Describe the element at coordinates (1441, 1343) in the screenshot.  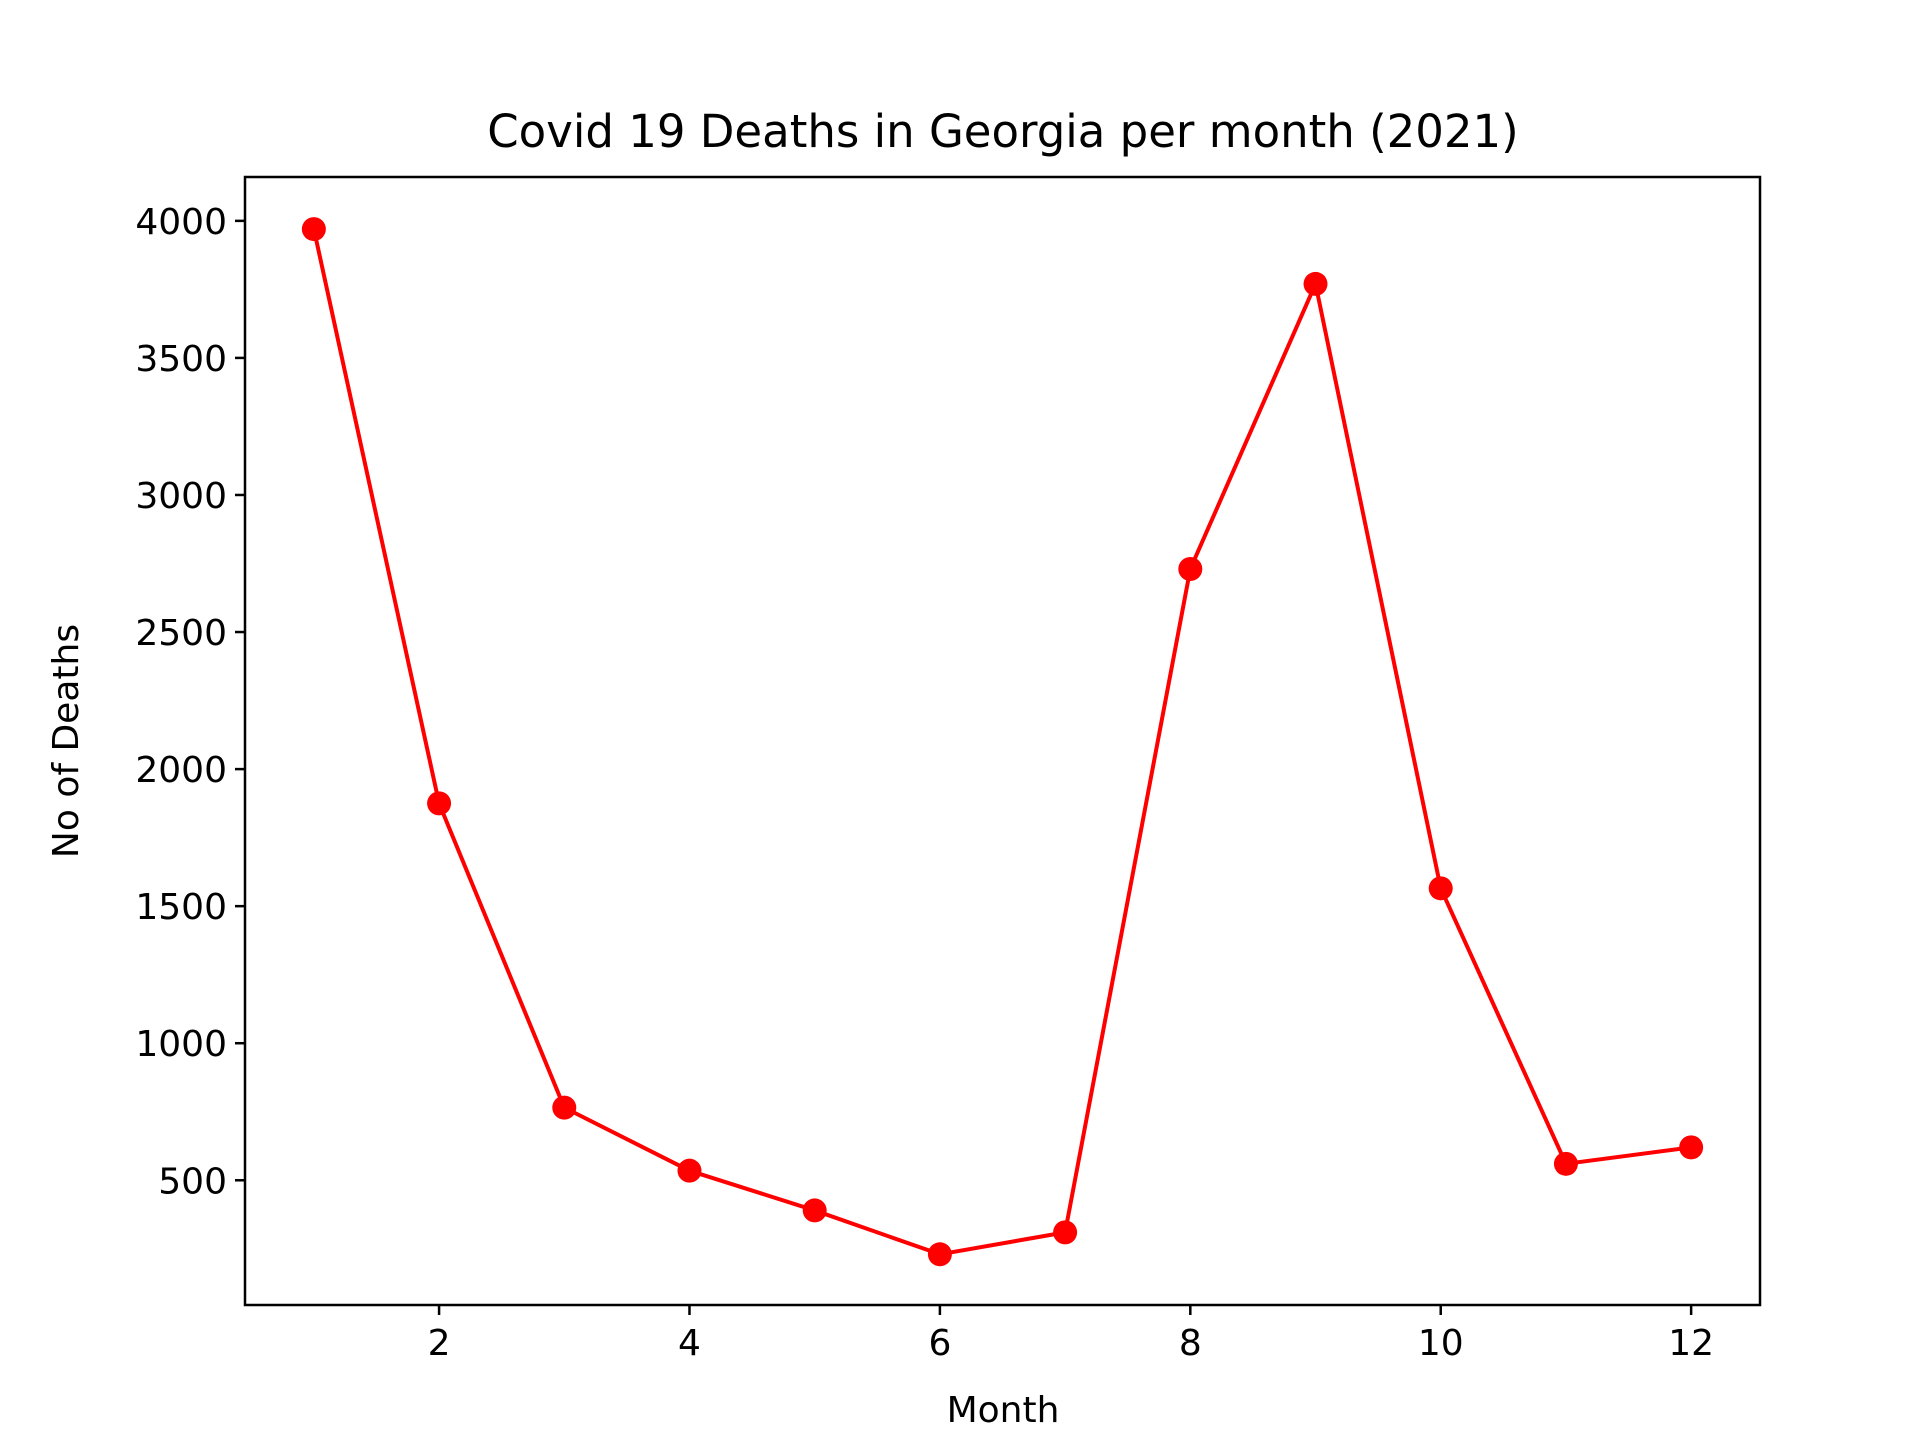
I see `x-tick-label: 10` at that location.